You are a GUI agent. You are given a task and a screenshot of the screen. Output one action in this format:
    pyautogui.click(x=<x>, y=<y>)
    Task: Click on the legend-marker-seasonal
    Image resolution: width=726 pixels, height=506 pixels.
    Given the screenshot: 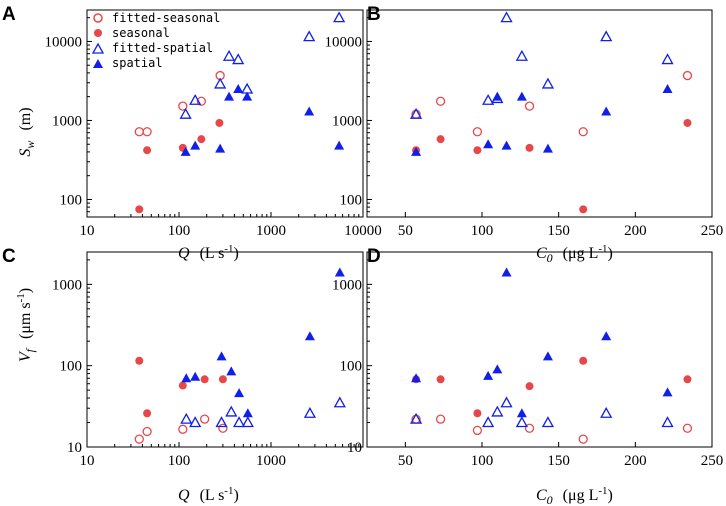 What is the action you would take?
    pyautogui.click(x=98, y=33)
    